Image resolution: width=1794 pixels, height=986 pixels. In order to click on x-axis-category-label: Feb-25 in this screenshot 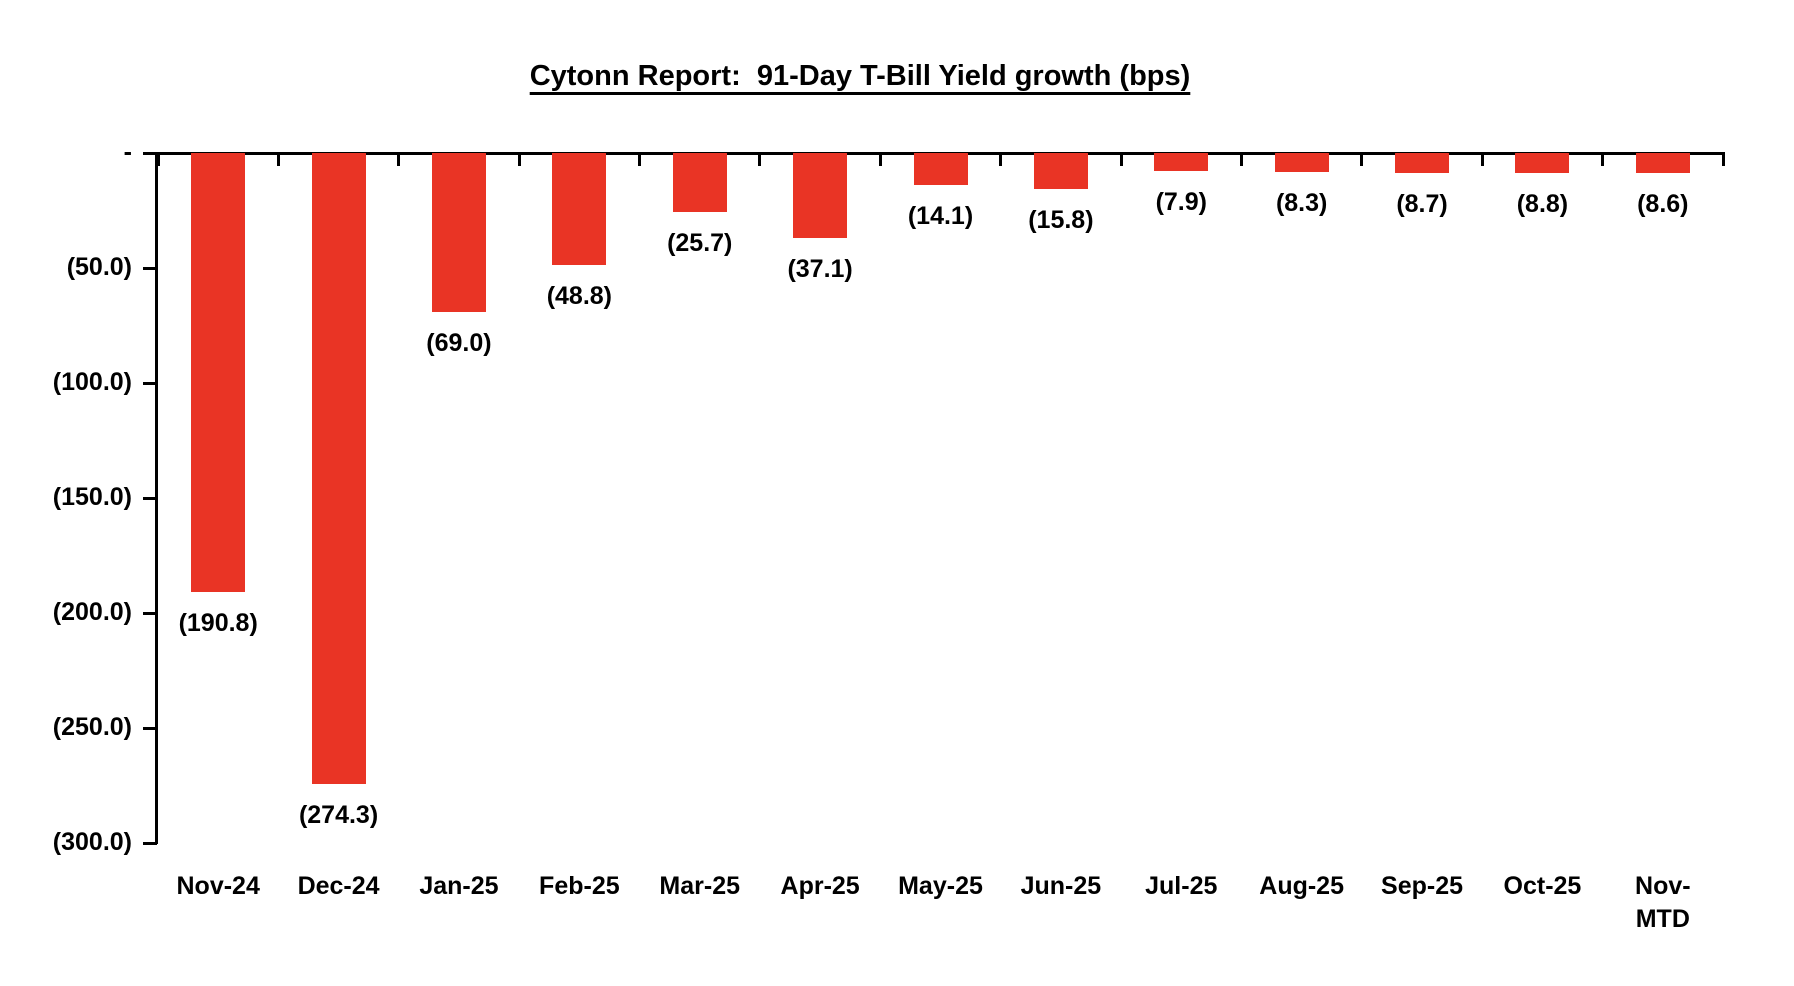, I will do `click(579, 886)`.